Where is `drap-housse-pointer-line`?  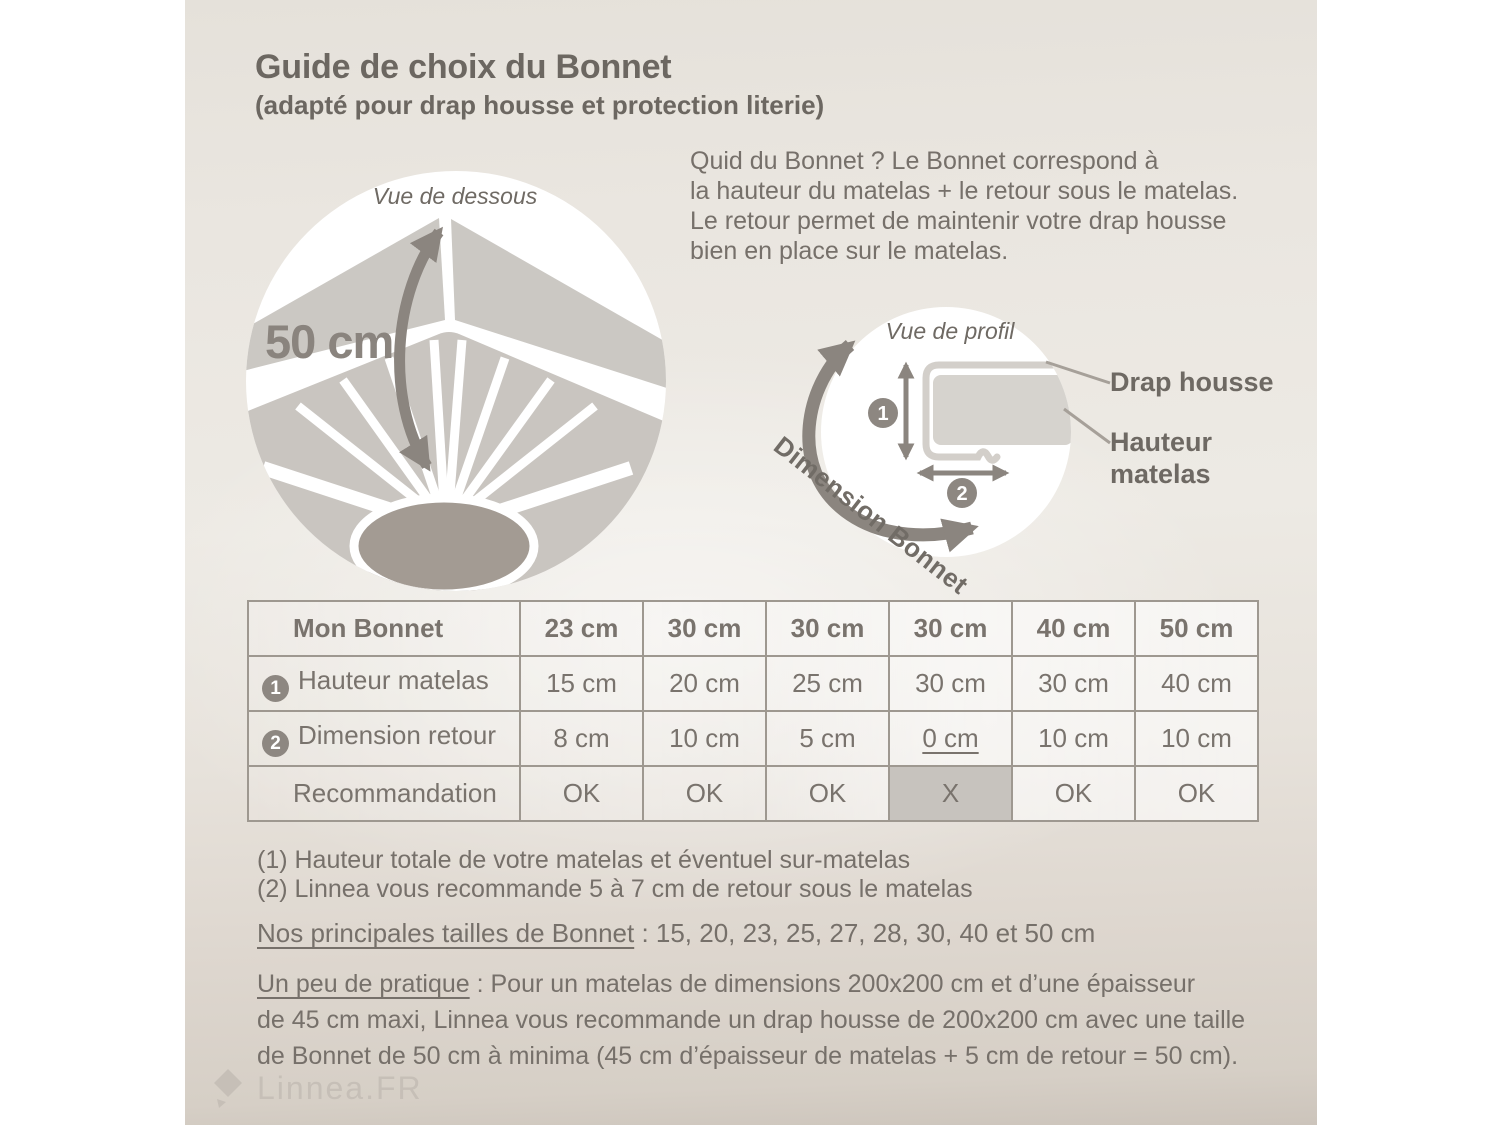 drap-housse-pointer-line is located at coordinates (1078, 372).